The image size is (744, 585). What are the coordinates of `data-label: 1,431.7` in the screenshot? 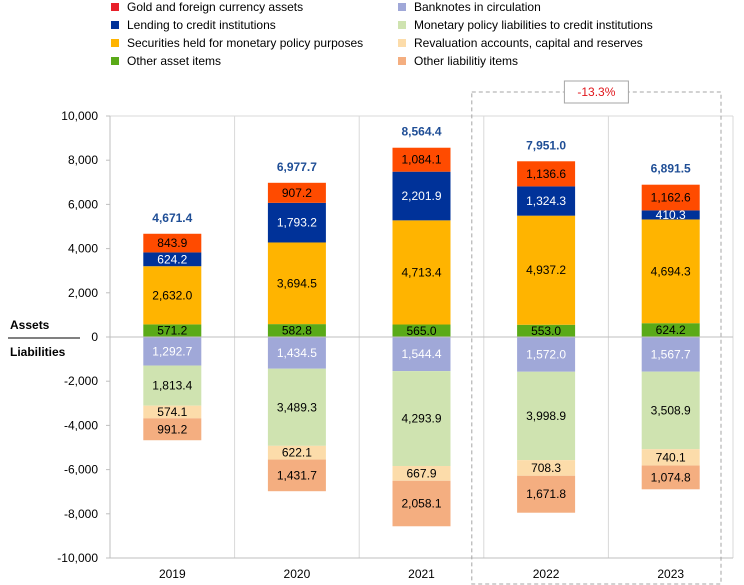 It's located at (297, 475).